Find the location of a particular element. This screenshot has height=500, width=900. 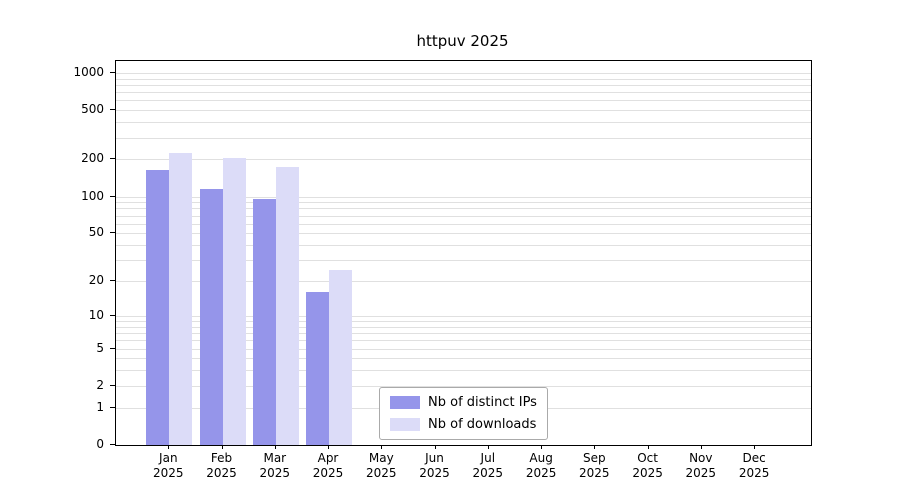

y-tick-label: 200 is located at coordinates (92, 158).